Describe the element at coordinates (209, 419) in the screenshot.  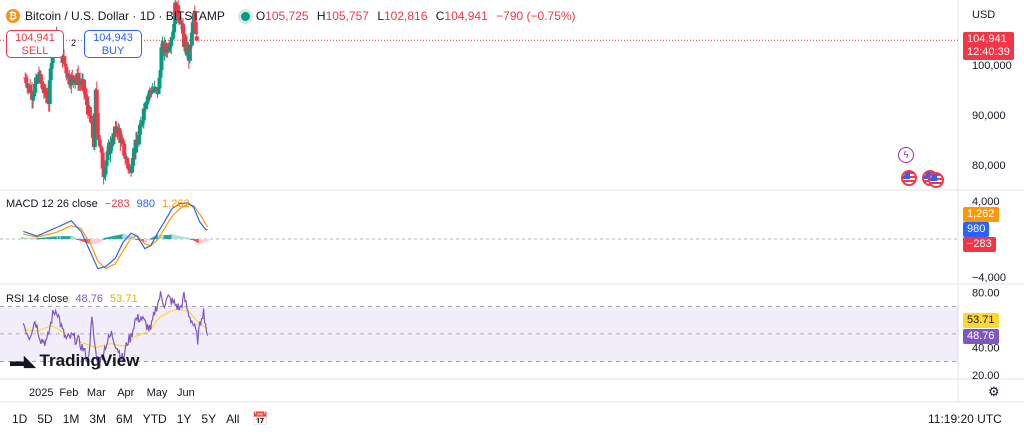
I see `timeframe-5y: 5Y` at that location.